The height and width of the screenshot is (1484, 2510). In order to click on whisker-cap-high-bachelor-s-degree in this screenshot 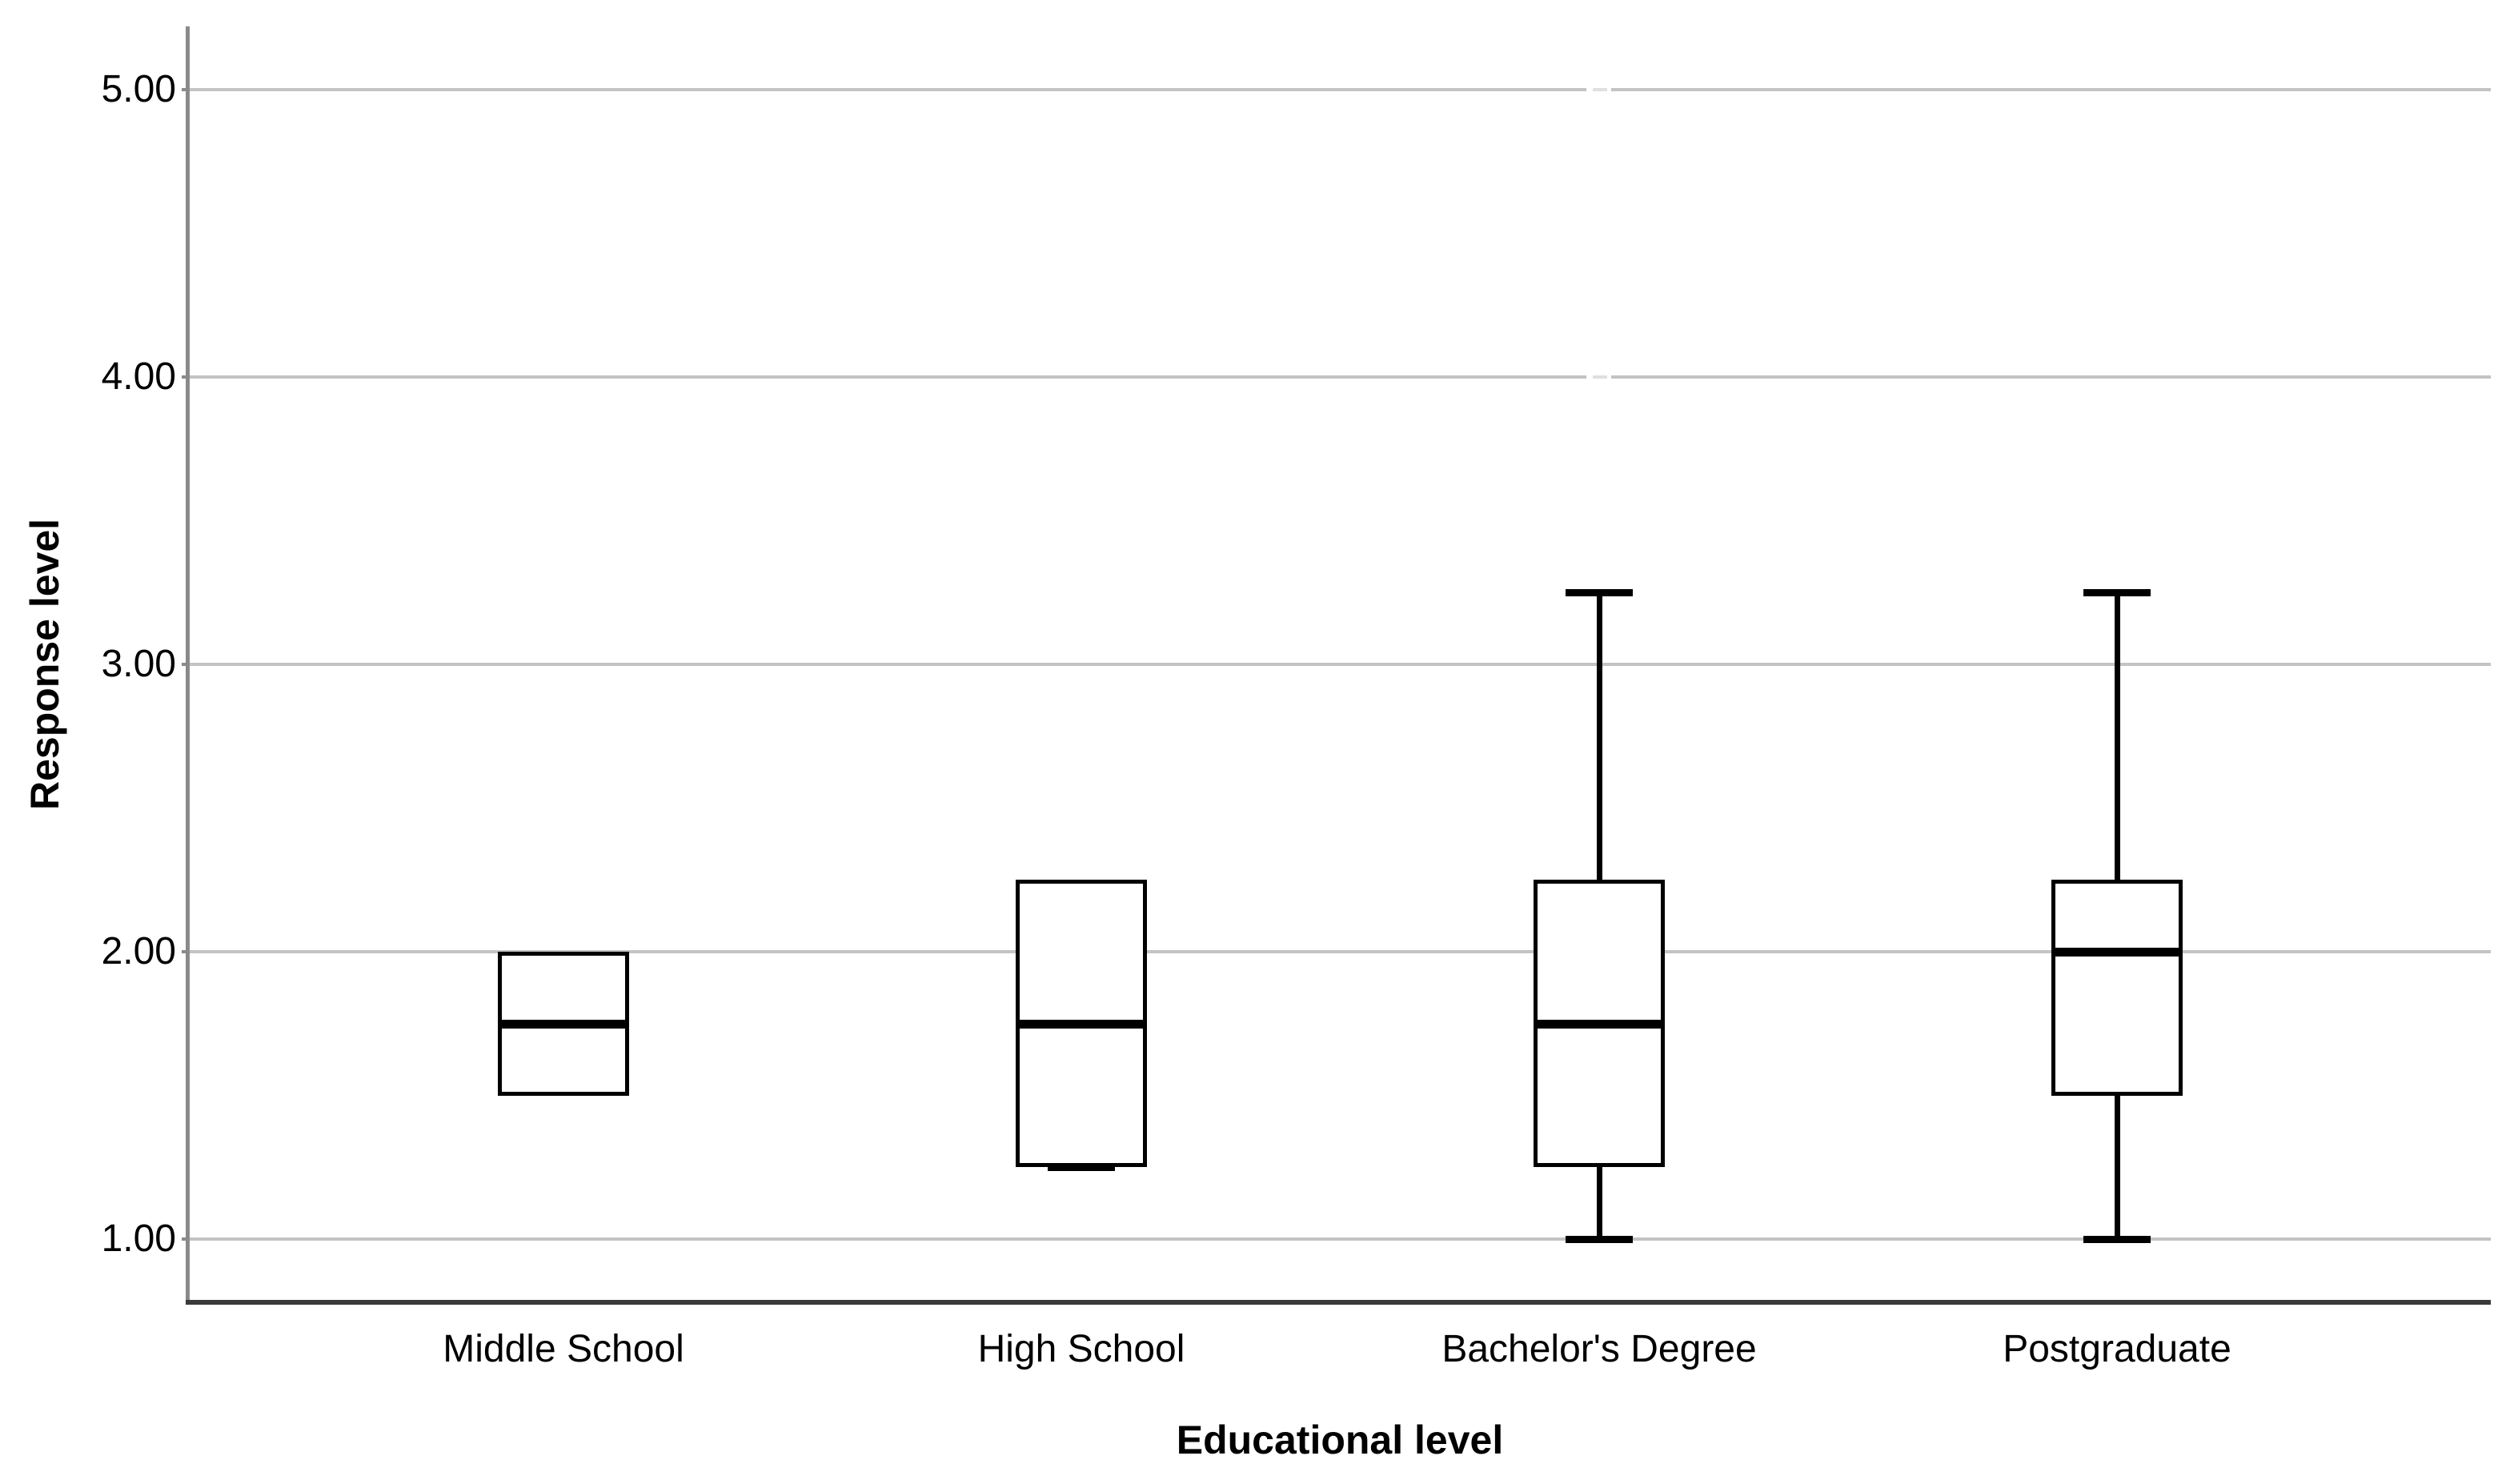, I will do `click(1599, 593)`.